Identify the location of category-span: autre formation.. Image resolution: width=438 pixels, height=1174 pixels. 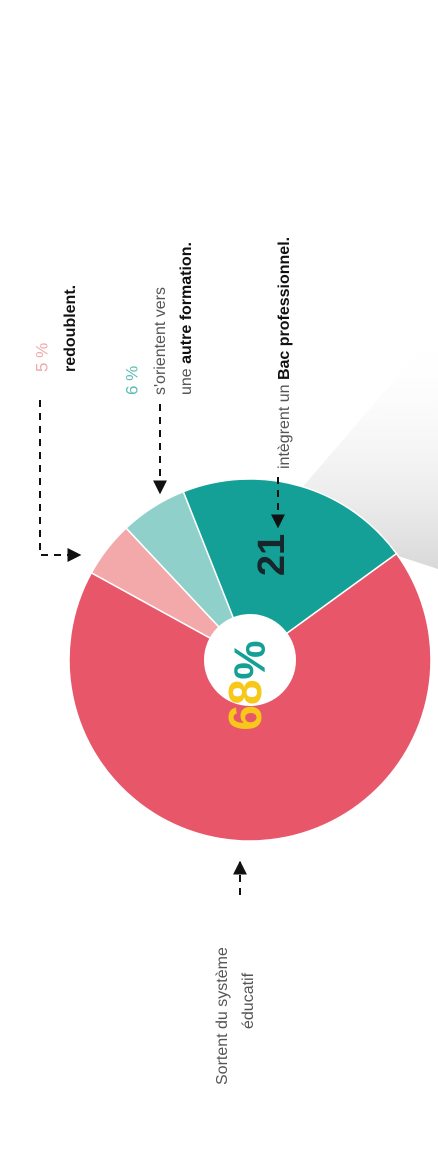
(186, 303).